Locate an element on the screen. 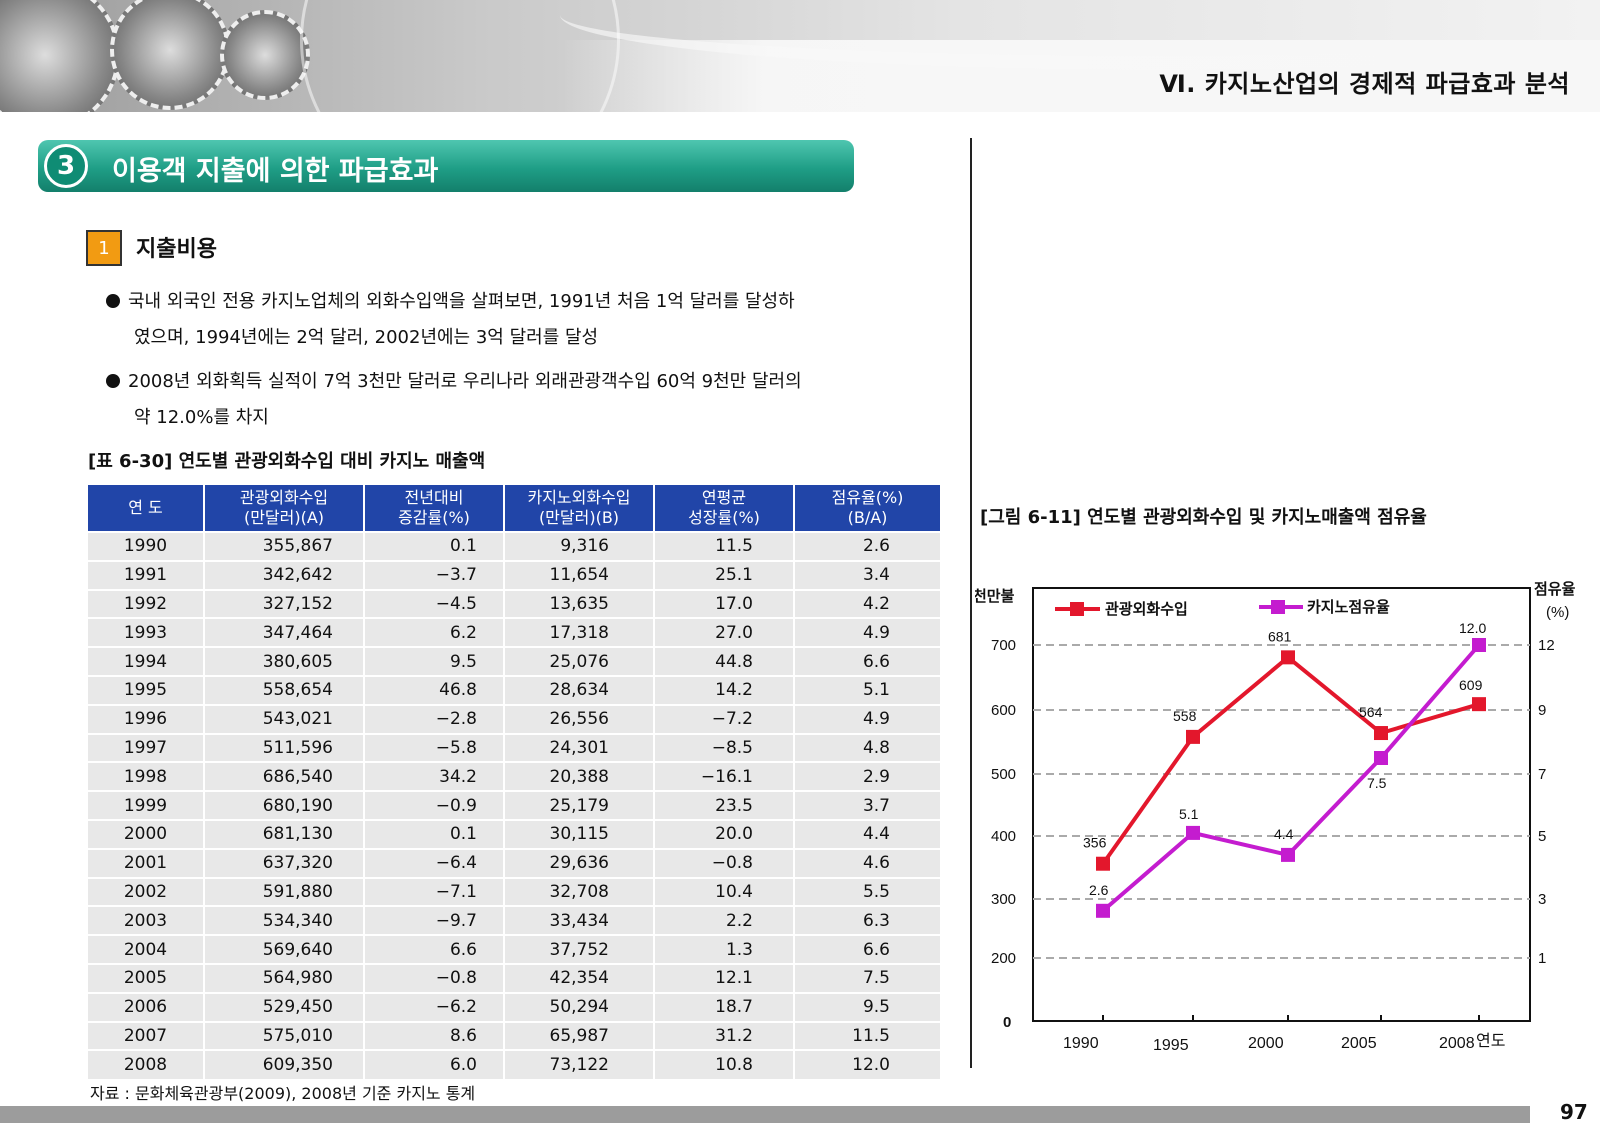 Image resolution: width=1600 pixels, height=1130 pixels. table-cell: 380,605 is located at coordinates (283, 661).